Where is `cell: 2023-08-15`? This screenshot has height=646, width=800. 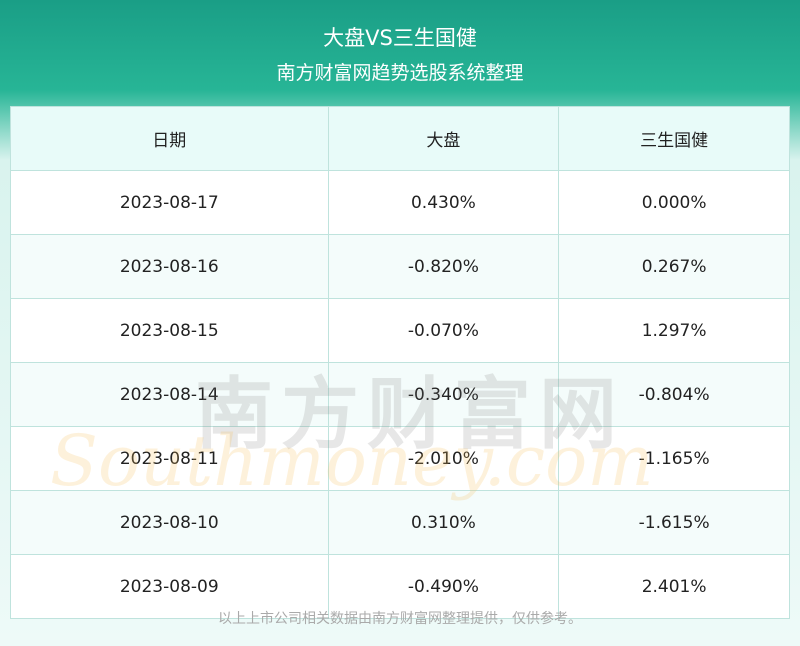 cell: 2023-08-15 is located at coordinates (169, 330).